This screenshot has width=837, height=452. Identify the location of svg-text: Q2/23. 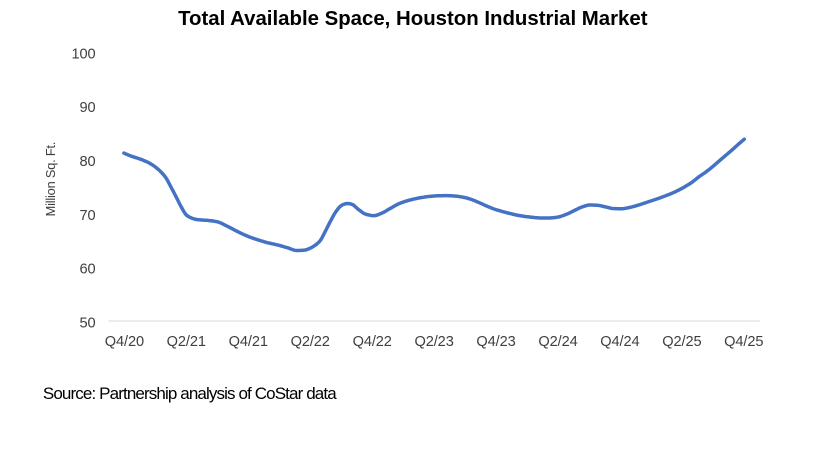
(433, 342).